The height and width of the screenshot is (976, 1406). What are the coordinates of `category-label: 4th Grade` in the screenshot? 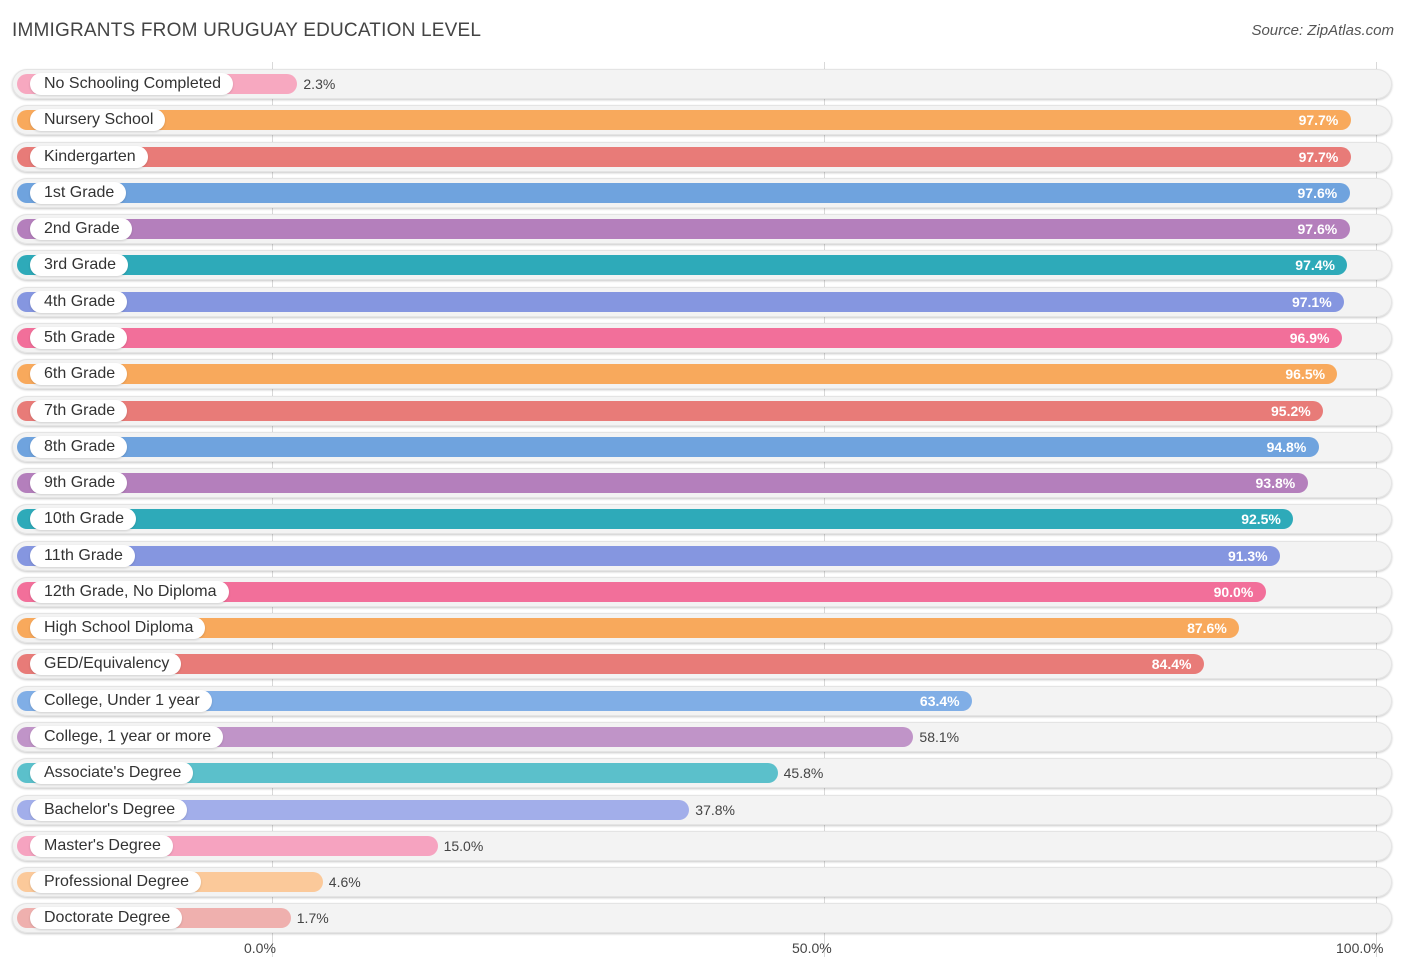 It's located at (79, 301).